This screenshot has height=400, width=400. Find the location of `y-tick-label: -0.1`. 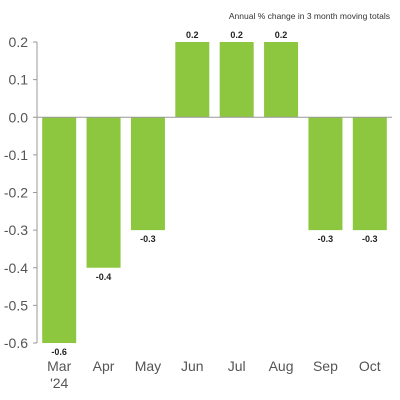

y-tick-label: -0.1 is located at coordinates (16, 155).